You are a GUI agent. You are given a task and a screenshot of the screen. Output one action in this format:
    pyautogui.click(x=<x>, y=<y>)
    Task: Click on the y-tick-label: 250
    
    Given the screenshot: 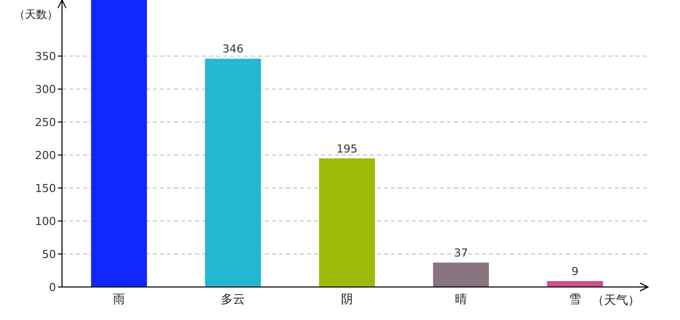 What is the action you would take?
    pyautogui.click(x=45, y=122)
    